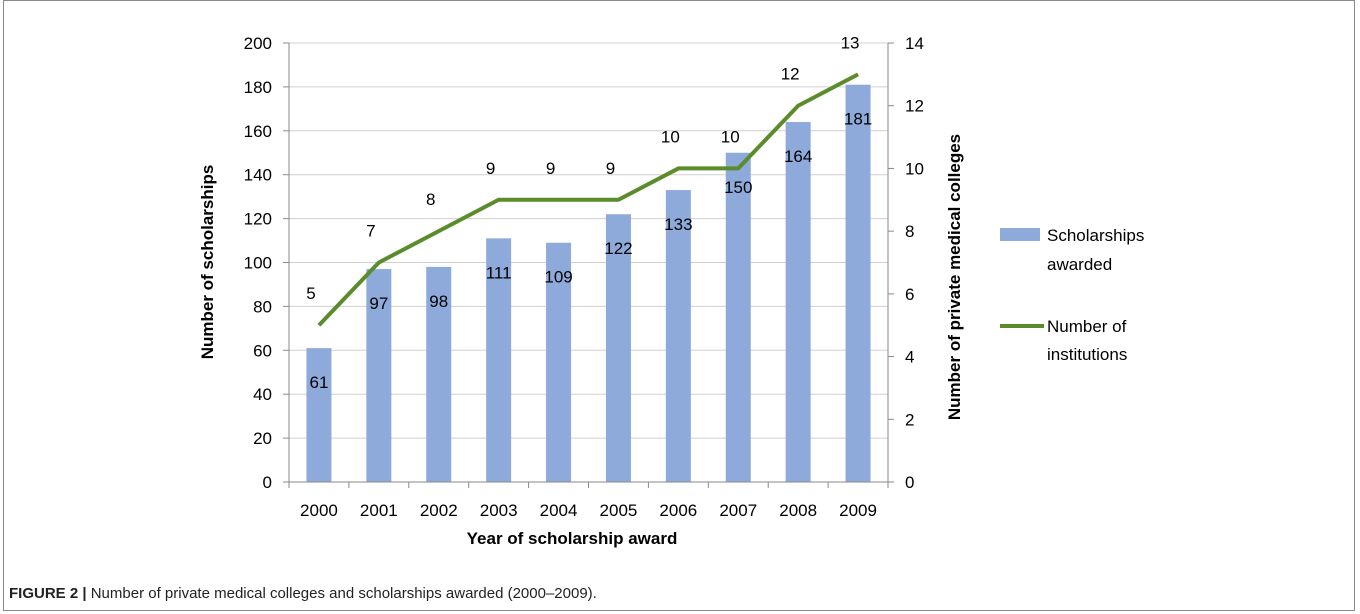 The width and height of the screenshot is (1360, 614). I want to click on legend-swatch-scholarships, so click(1020, 234).